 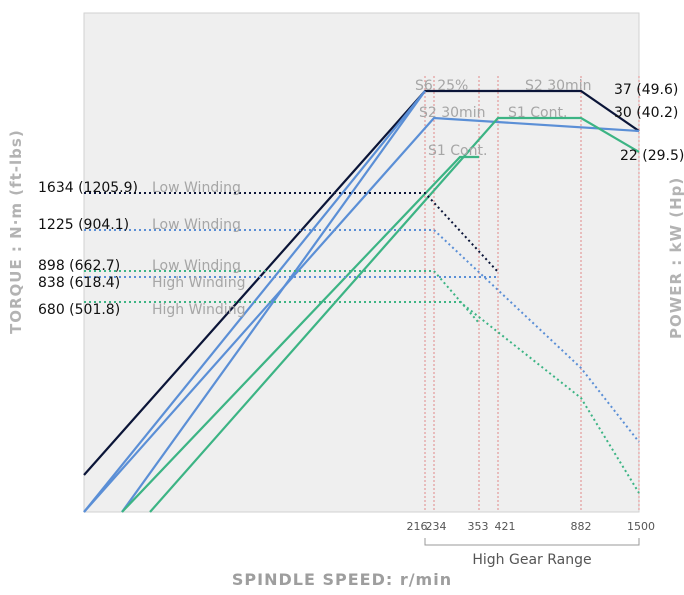 What do you see at coordinates (342, 579) in the screenshot?
I see `x-axis-label: SPINDLE SPEED: r/min` at bounding box center [342, 579].